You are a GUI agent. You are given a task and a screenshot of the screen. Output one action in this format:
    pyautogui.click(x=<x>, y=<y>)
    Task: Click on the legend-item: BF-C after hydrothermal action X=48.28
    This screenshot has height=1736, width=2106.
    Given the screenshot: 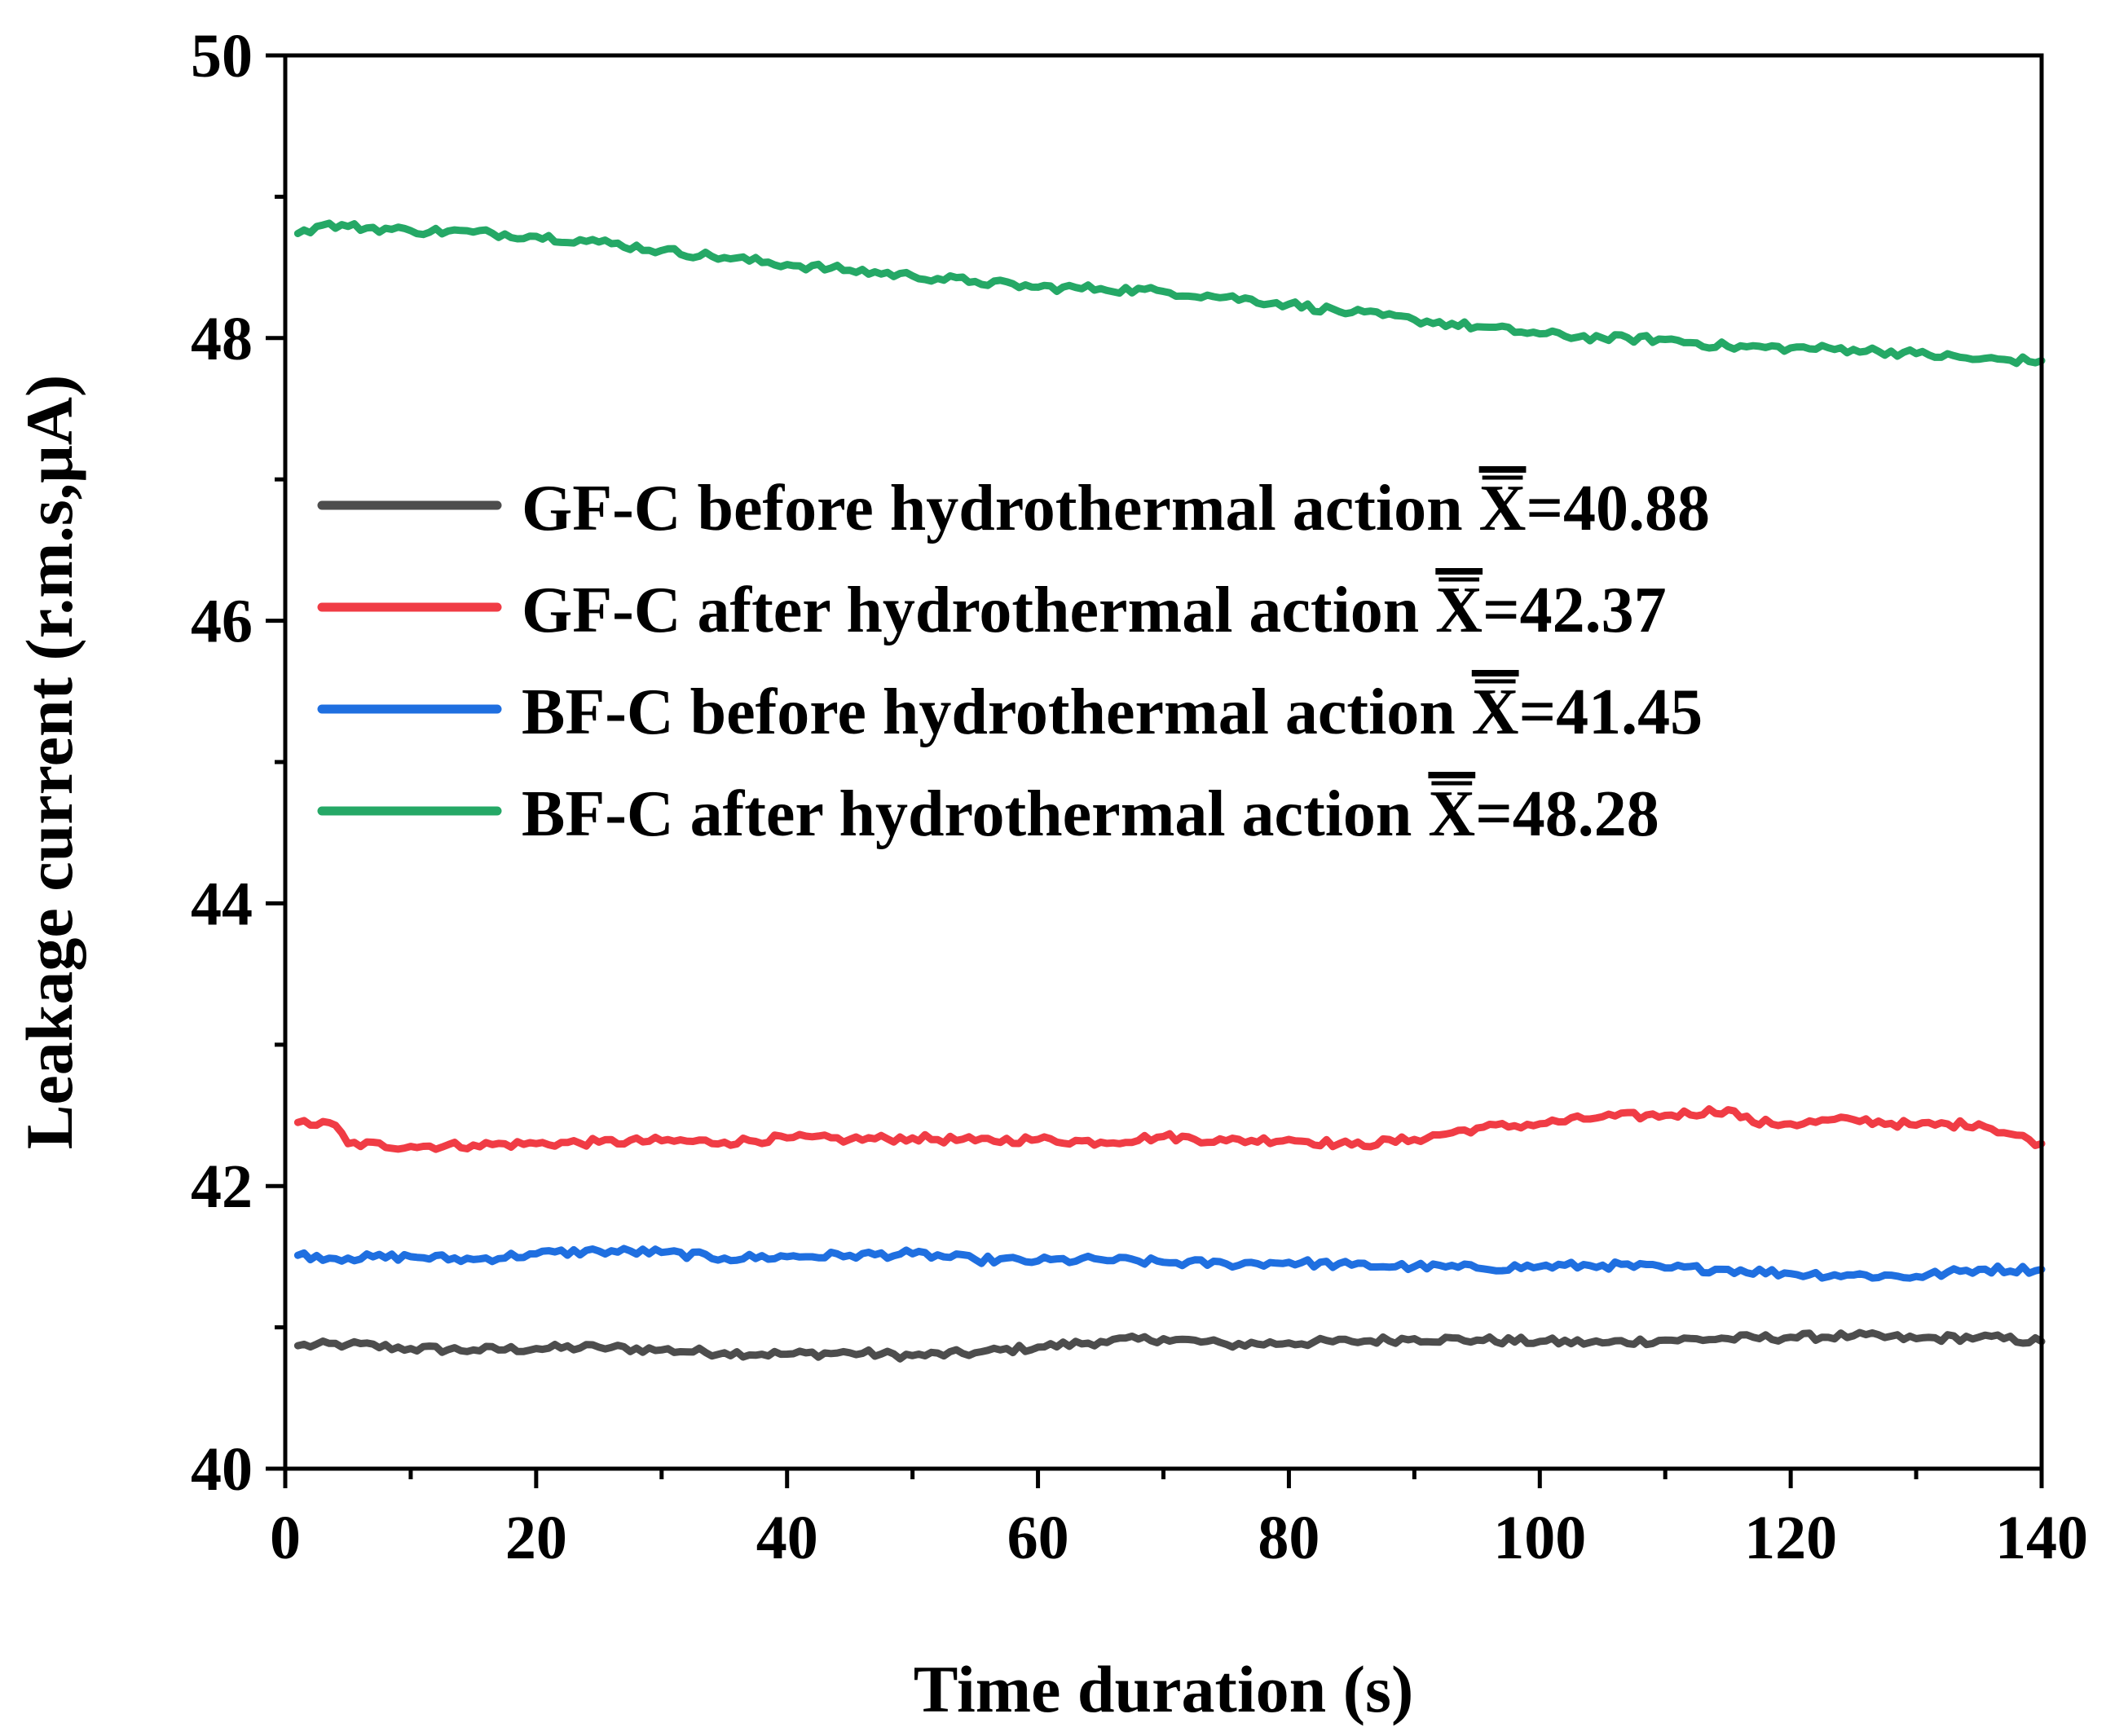 What is the action you would take?
    pyautogui.click(x=988, y=814)
    